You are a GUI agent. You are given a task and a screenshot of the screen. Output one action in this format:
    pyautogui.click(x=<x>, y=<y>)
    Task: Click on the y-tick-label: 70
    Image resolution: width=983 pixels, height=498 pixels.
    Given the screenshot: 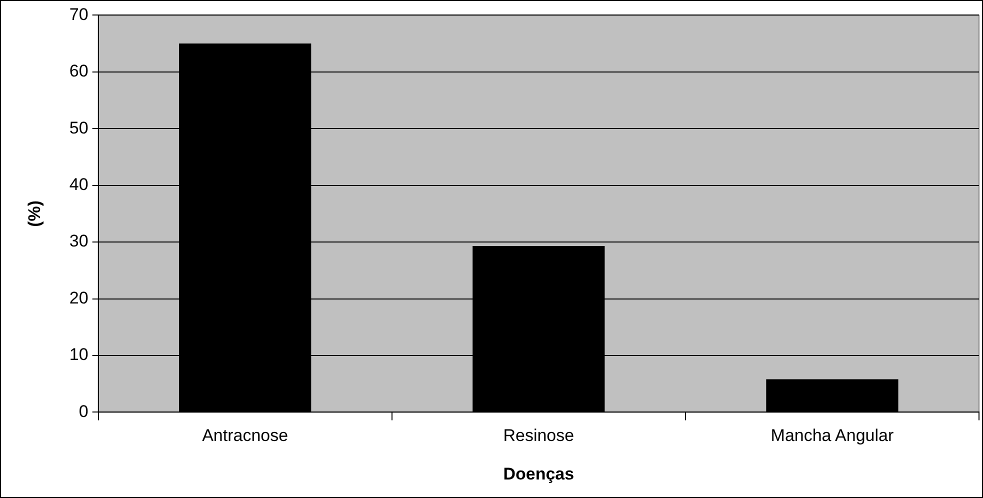 What is the action you would take?
    pyautogui.click(x=78, y=14)
    